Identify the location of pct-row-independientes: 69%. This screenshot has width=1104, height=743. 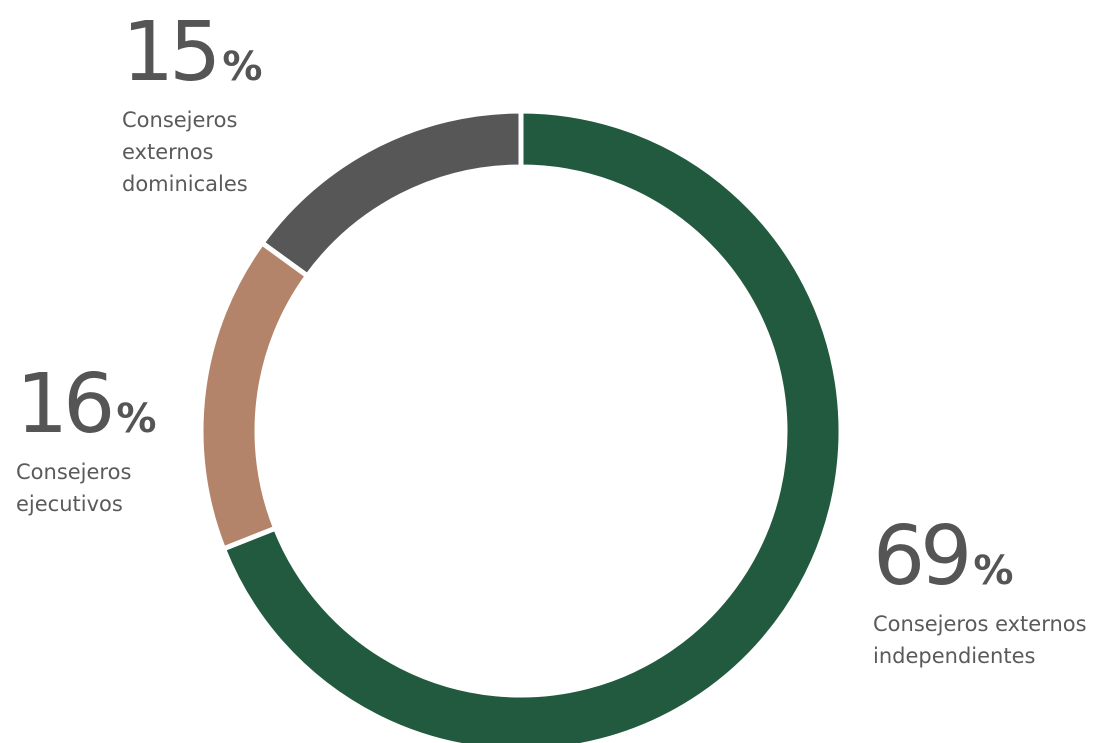
(988, 557).